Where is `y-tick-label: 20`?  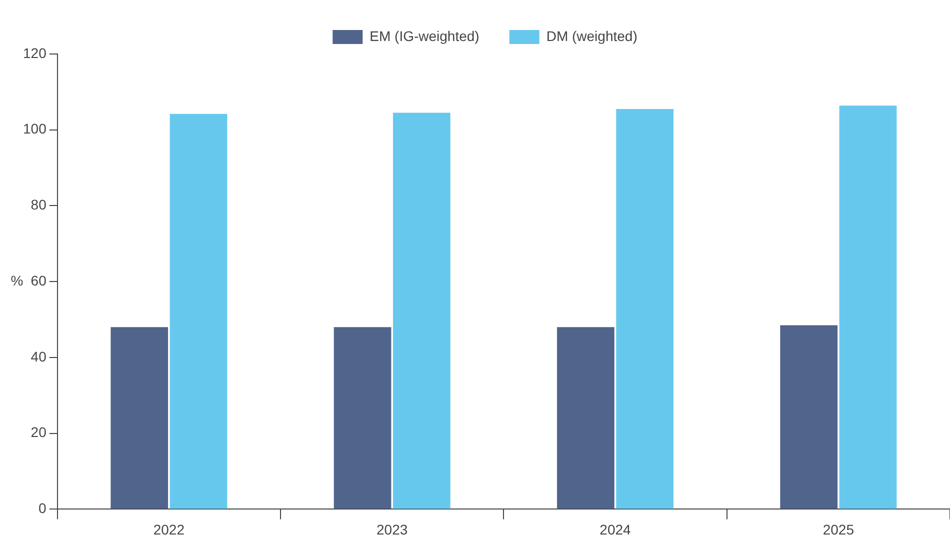 y-tick-label: 20 is located at coordinates (38, 432).